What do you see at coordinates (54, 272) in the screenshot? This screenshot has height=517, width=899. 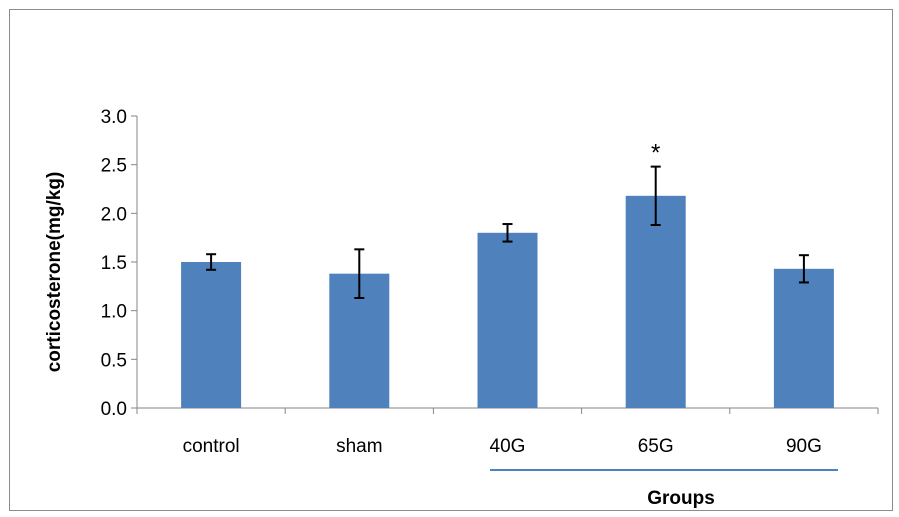 I see `y-axis-title: corticosterone(mg/kg)` at bounding box center [54, 272].